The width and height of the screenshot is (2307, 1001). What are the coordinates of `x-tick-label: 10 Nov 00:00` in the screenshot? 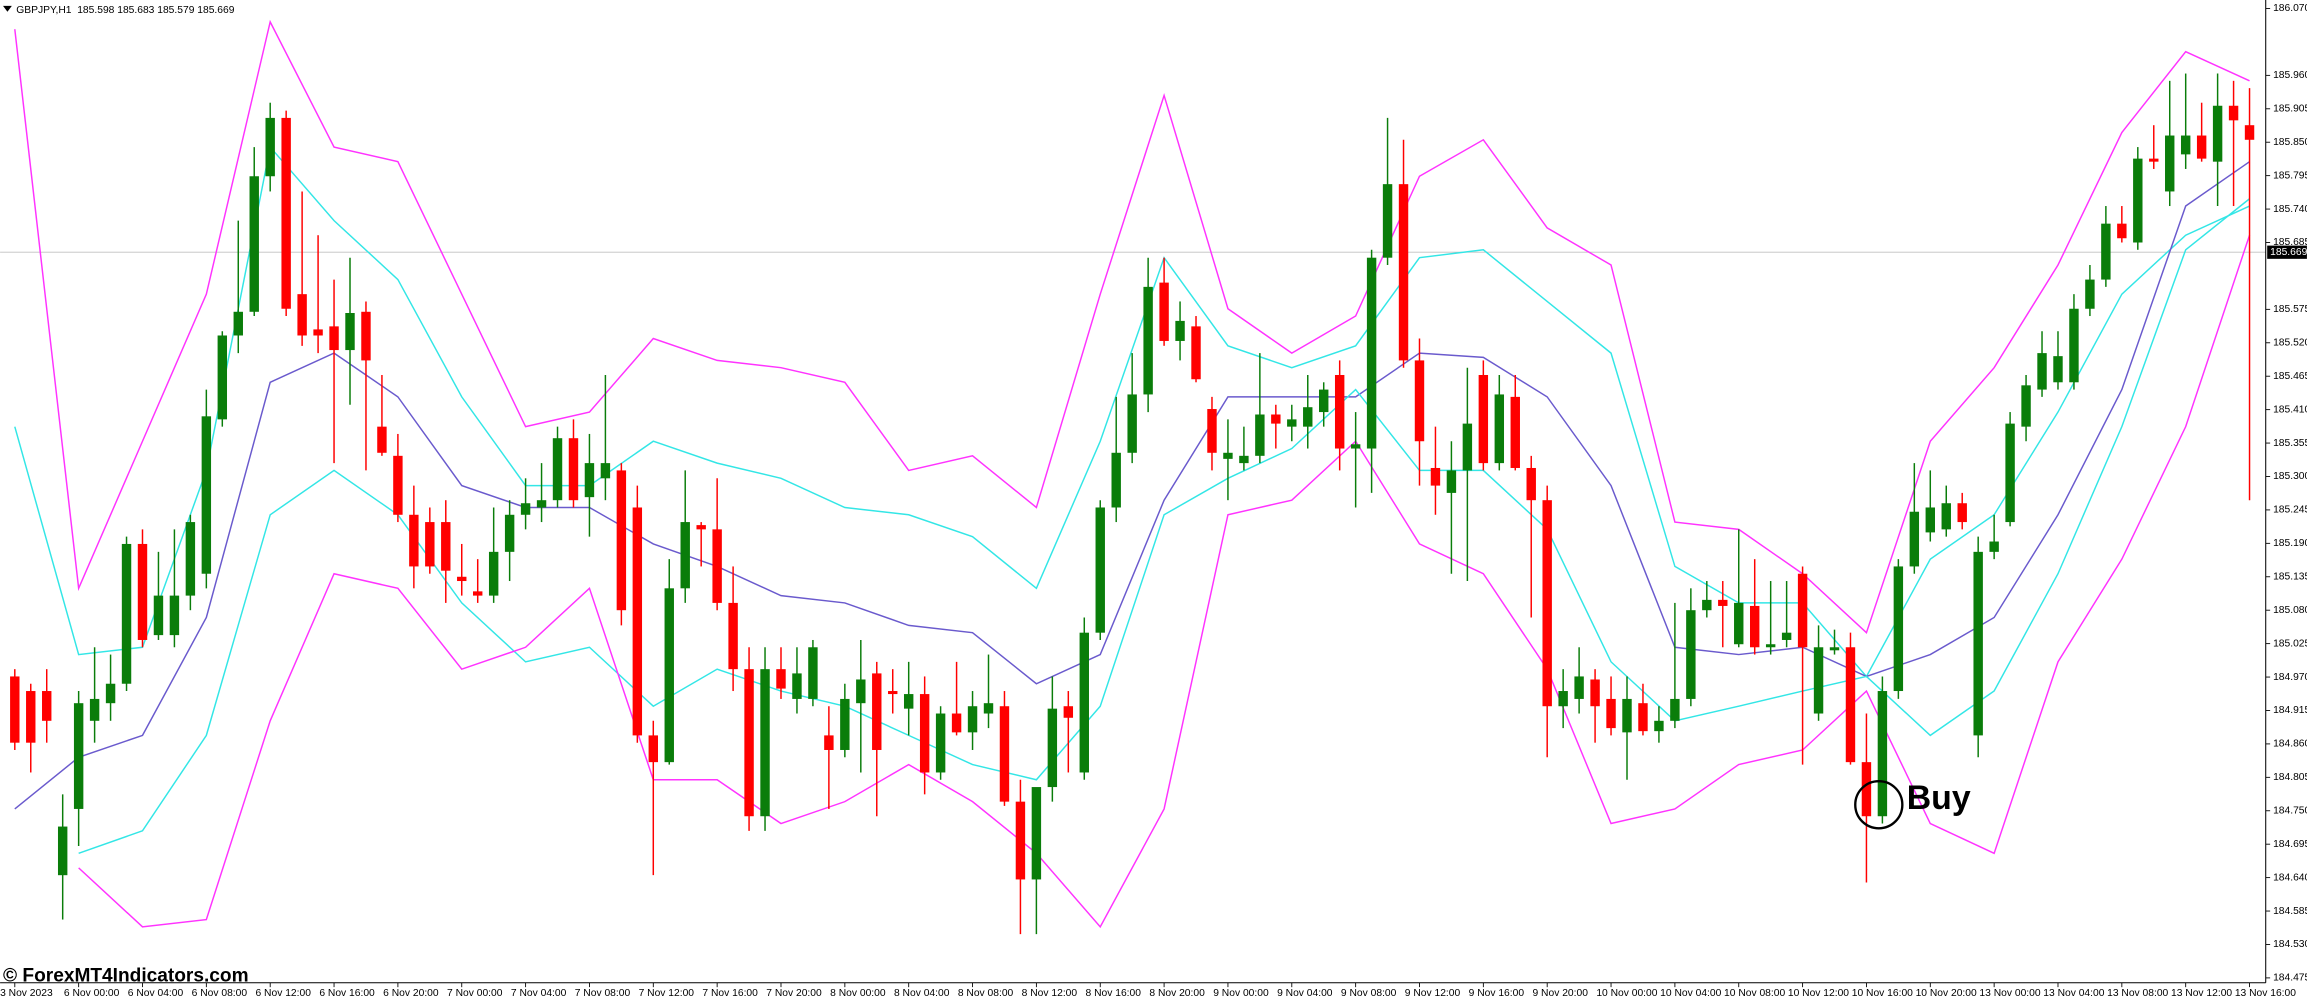 It's located at (1626, 993).